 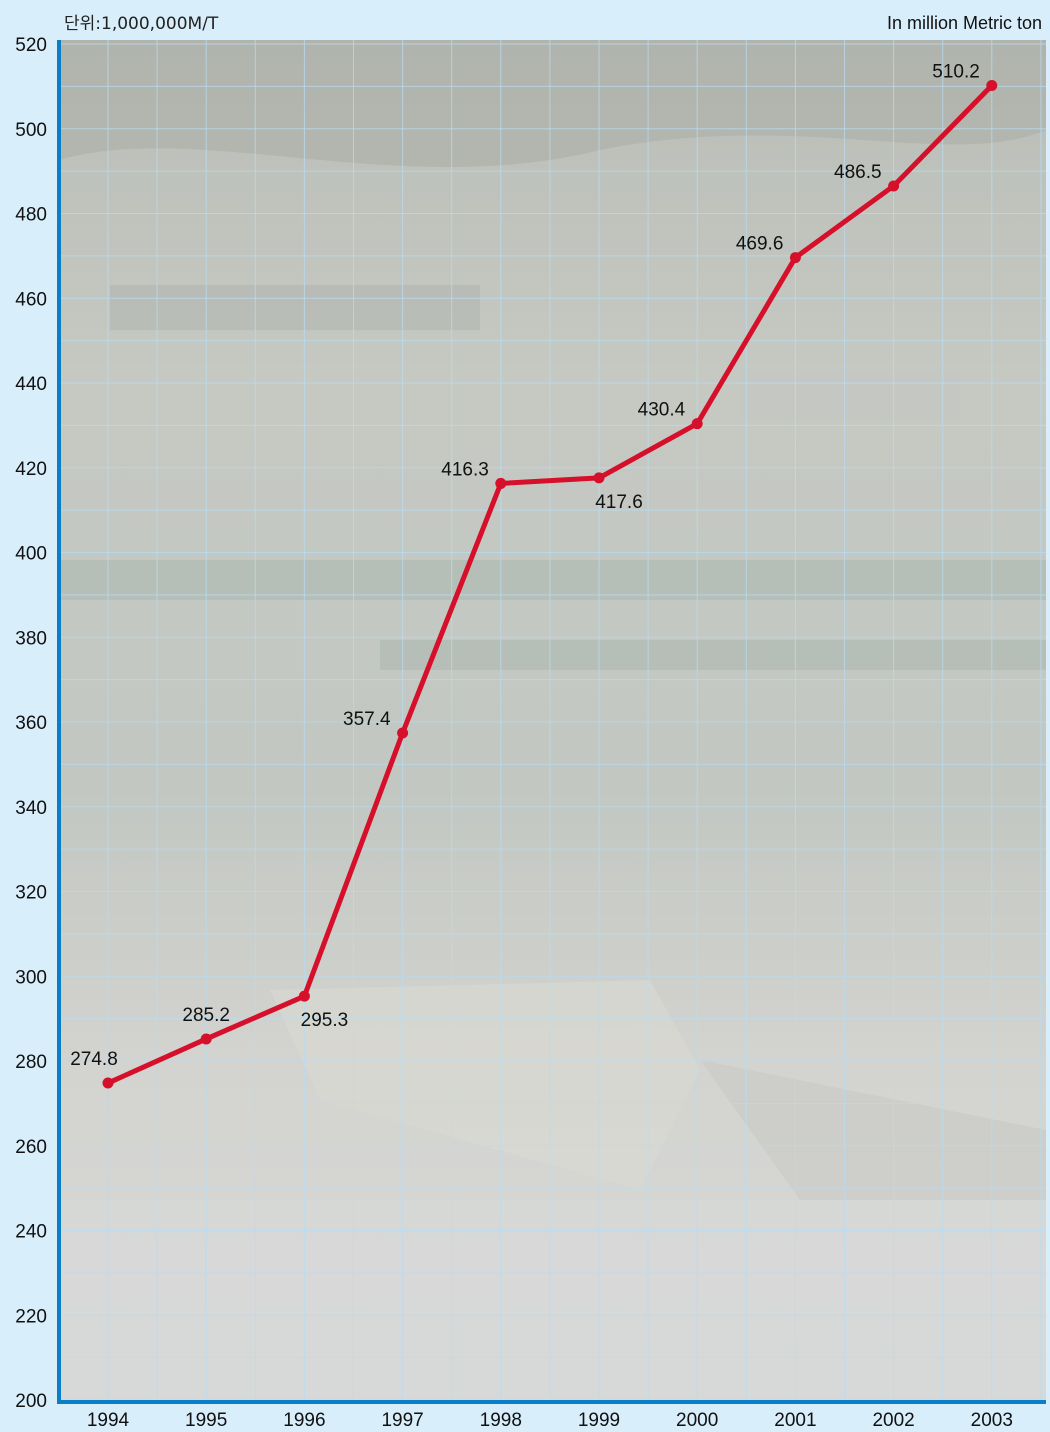 I want to click on background-pier-shape, so click(x=873, y=1130).